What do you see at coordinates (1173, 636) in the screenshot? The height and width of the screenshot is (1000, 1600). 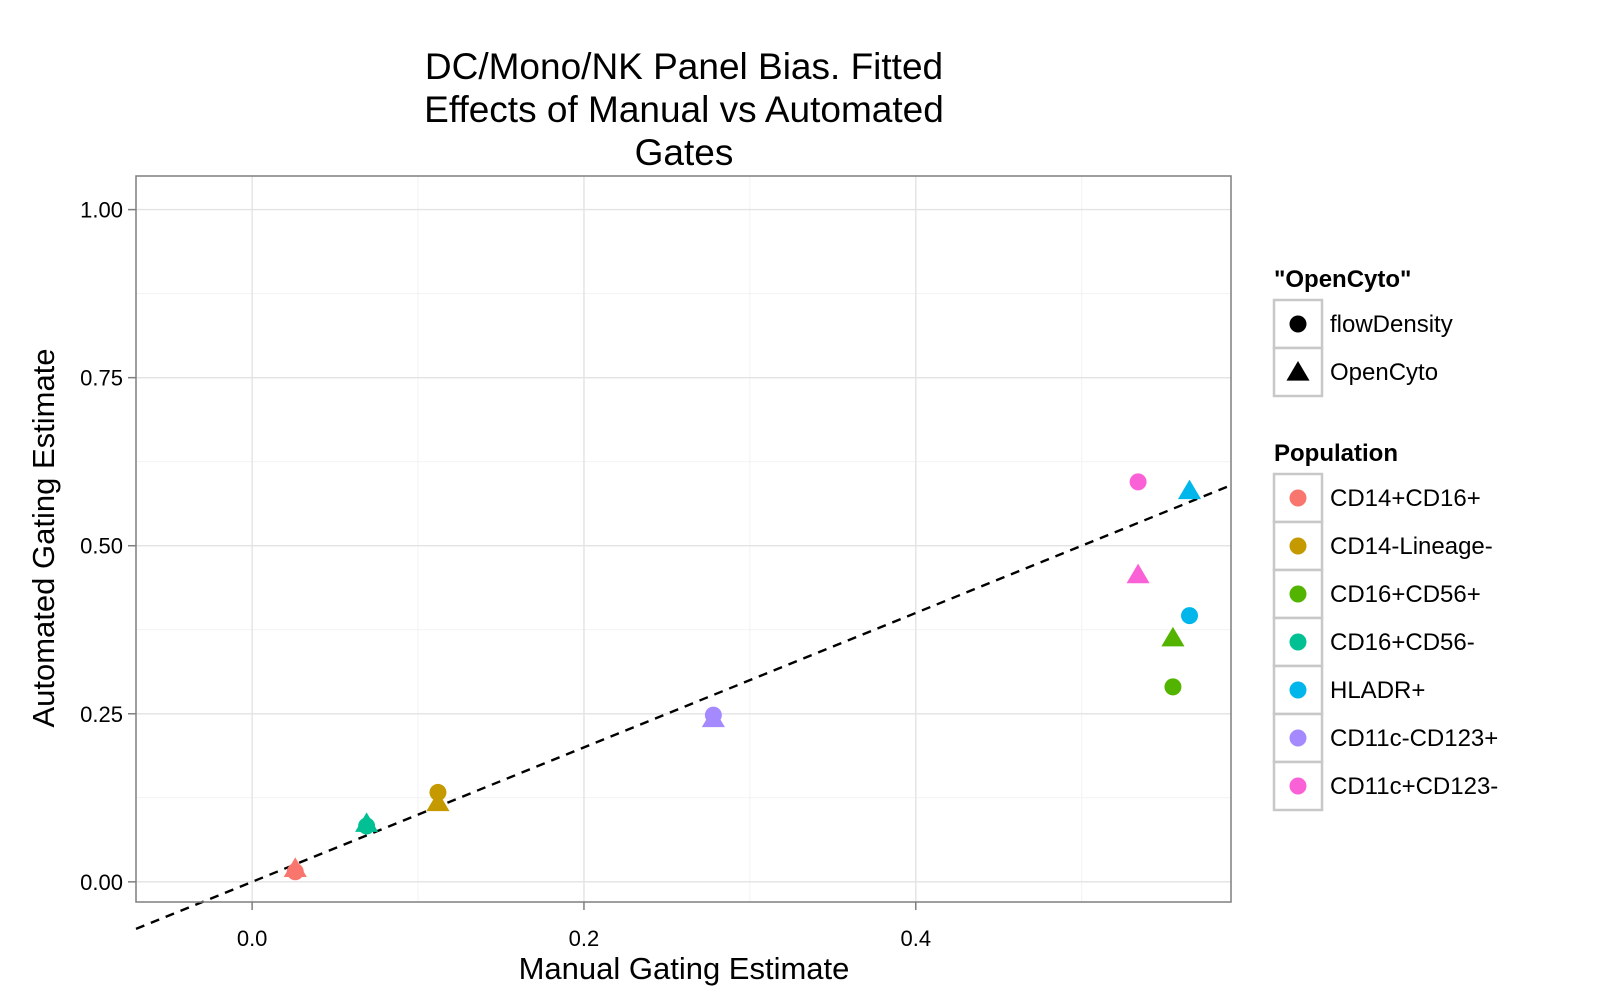 I see `point-triangle-CD16+CD56+` at bounding box center [1173, 636].